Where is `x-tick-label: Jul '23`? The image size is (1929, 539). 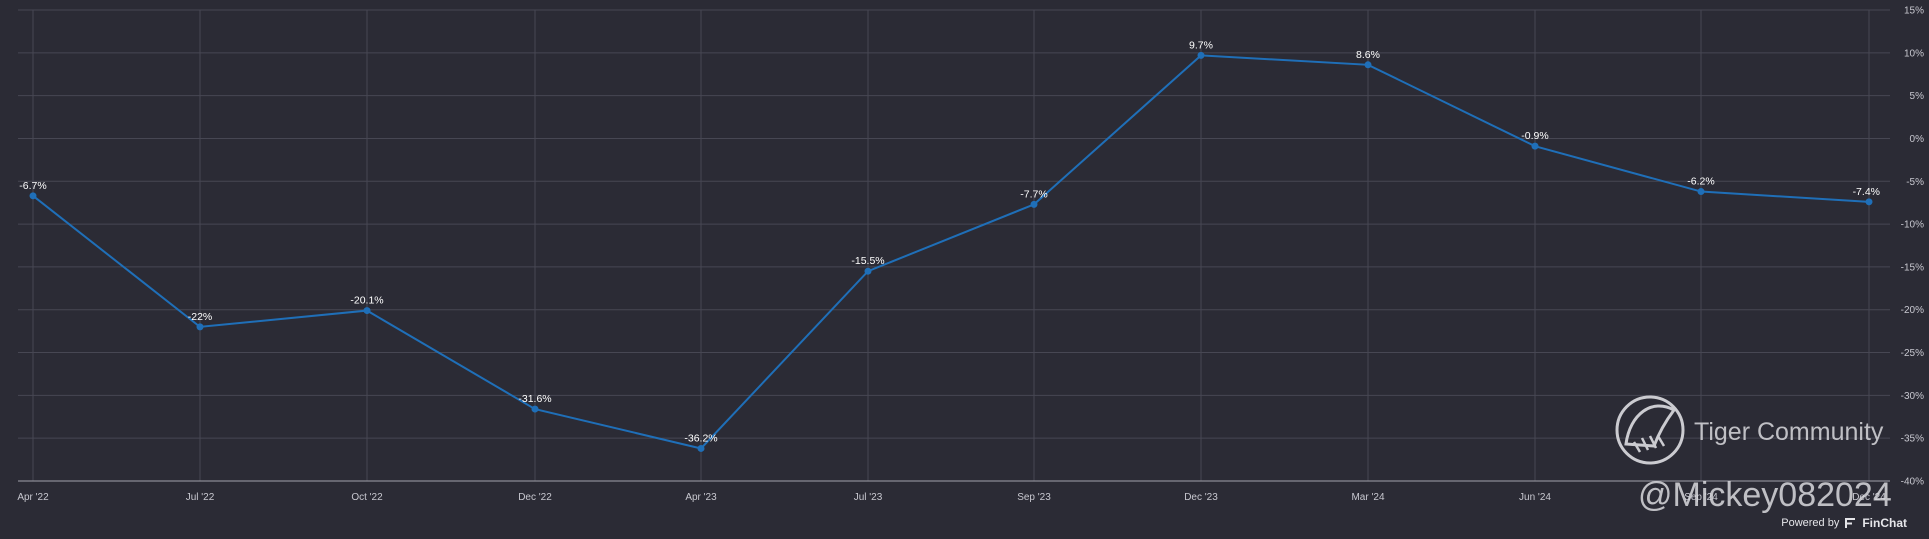
x-tick-label: Jul '23 is located at coordinates (868, 497).